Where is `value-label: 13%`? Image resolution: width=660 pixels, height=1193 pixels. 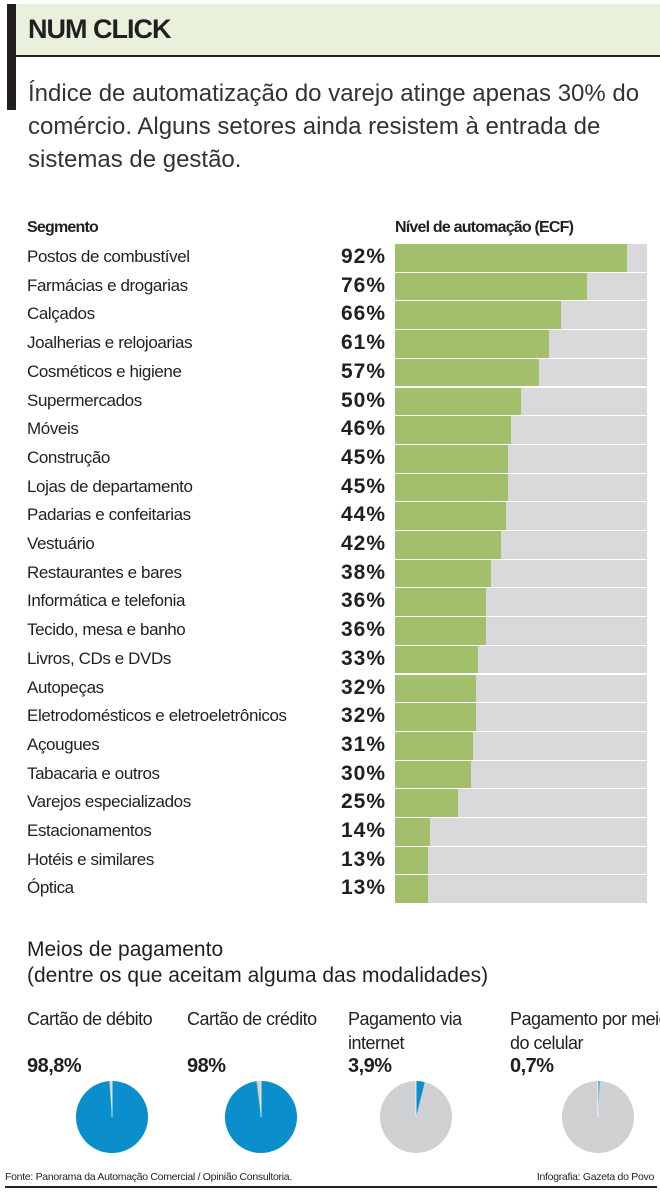
value-label: 13% is located at coordinates (363, 859).